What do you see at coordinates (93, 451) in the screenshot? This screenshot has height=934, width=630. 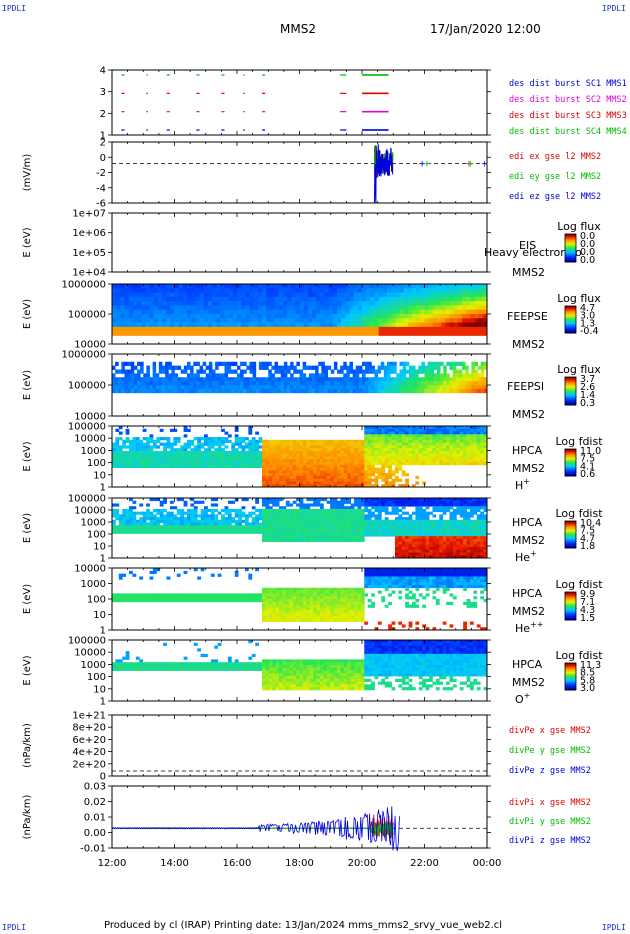 I see `y-tick-label: 1000` at bounding box center [93, 451].